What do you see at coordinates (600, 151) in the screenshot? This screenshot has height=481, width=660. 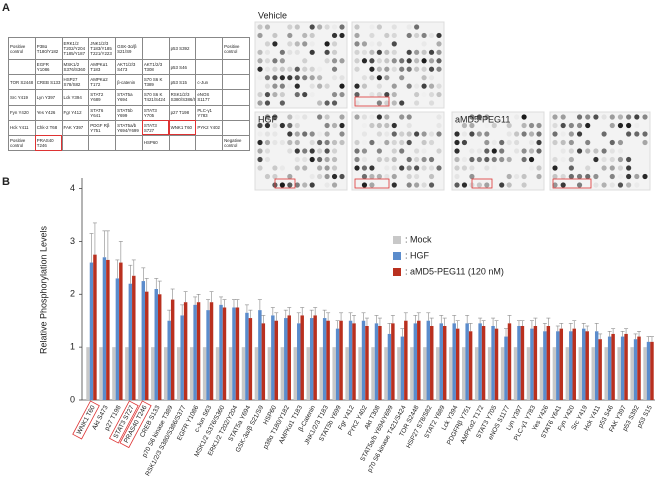 I see `membrane` at bounding box center [600, 151].